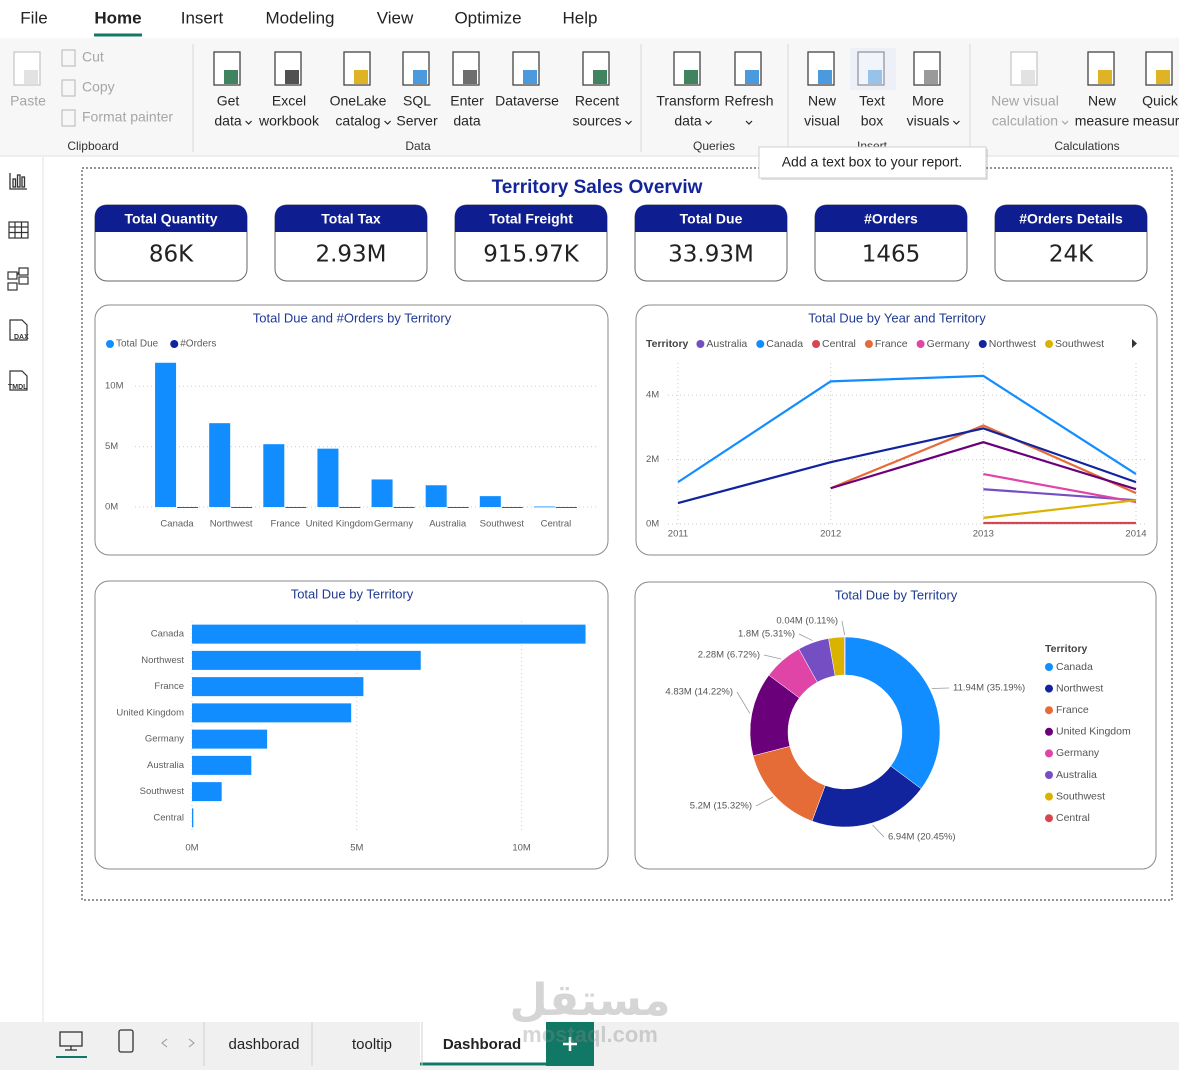  Describe the element at coordinates (395, 17) in the screenshot. I see `ribbon-tab: View` at that location.